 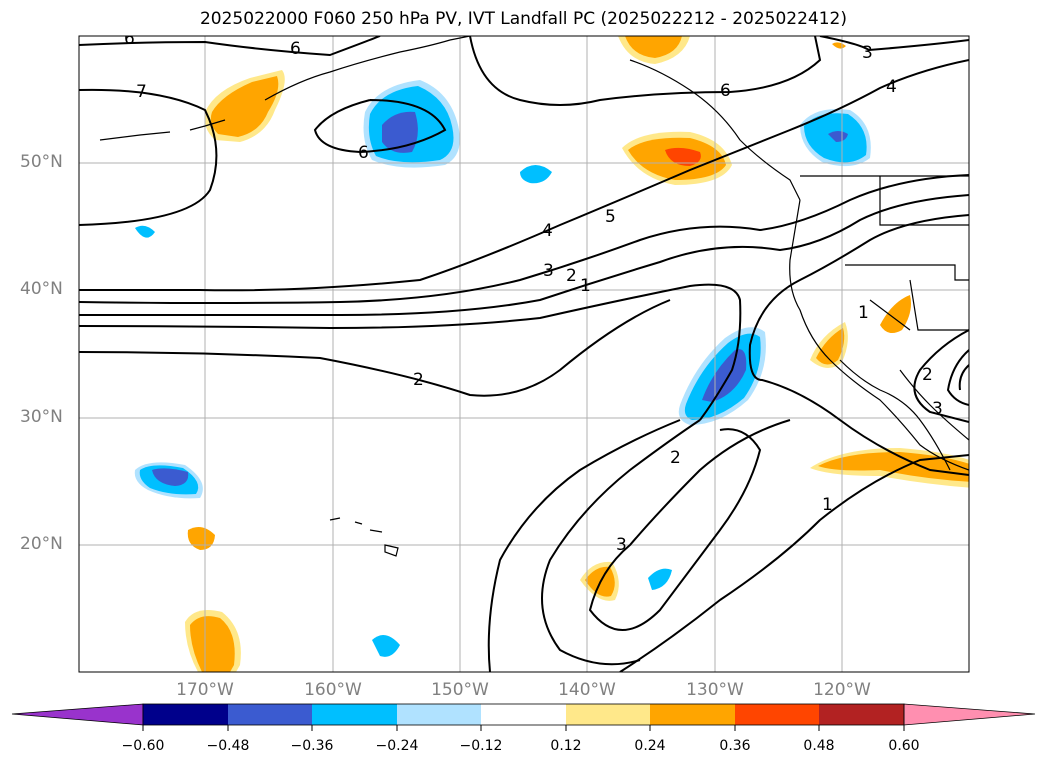 I want to click on colorbar-tick-label: 0.24, so click(x=650, y=746).